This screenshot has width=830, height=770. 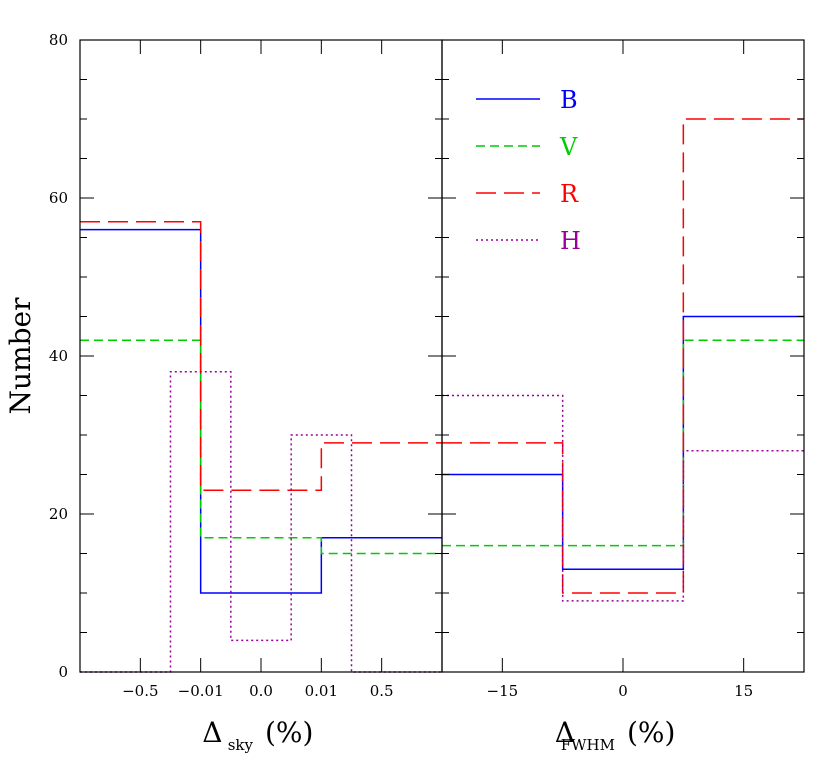 What do you see at coordinates (651, 732) in the screenshot?
I see `x-axis-label-unit-fwhm: (%)` at bounding box center [651, 732].